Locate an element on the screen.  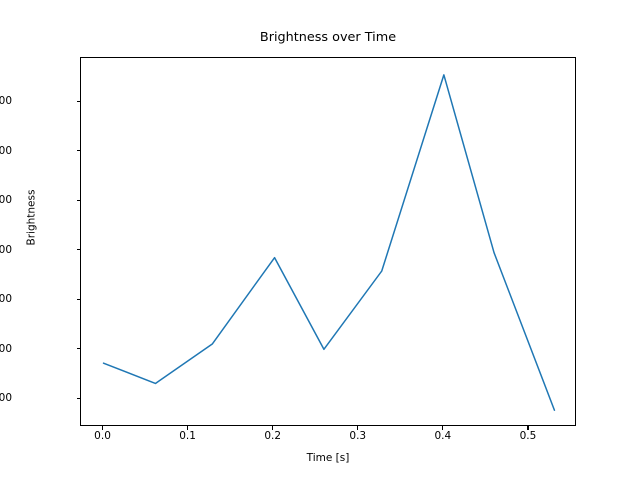
x-axis-tick-label: 0.5 is located at coordinates (528, 436).